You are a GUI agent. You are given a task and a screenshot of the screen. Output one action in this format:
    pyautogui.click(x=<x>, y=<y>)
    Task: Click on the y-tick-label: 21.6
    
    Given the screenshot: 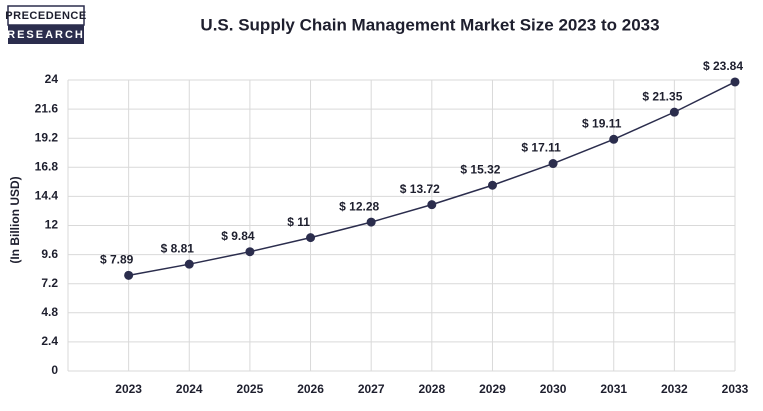 What is the action you would take?
    pyautogui.click(x=47, y=108)
    